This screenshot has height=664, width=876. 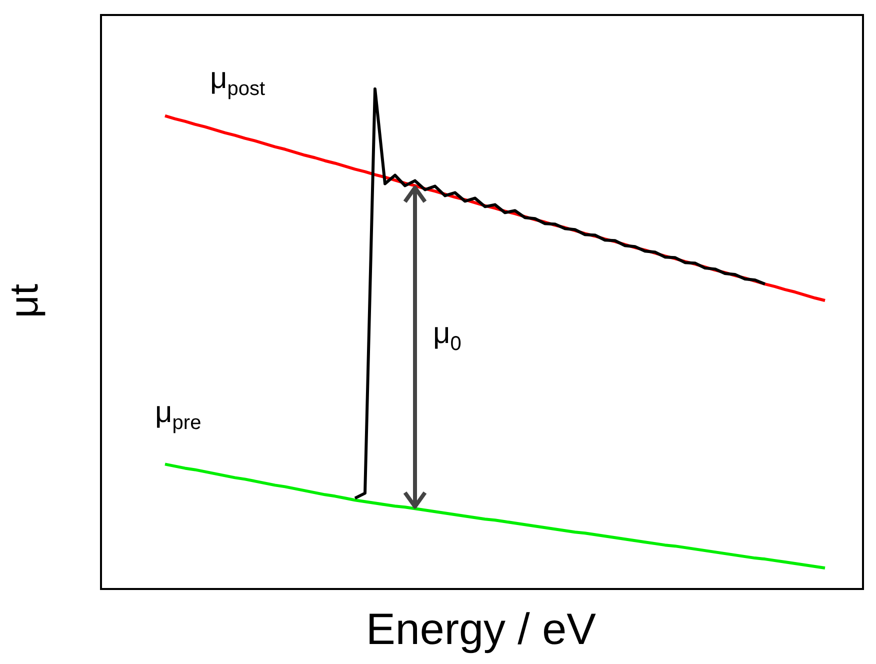 What do you see at coordinates (25, 301) in the screenshot?
I see `y-axis-title: μt` at bounding box center [25, 301].